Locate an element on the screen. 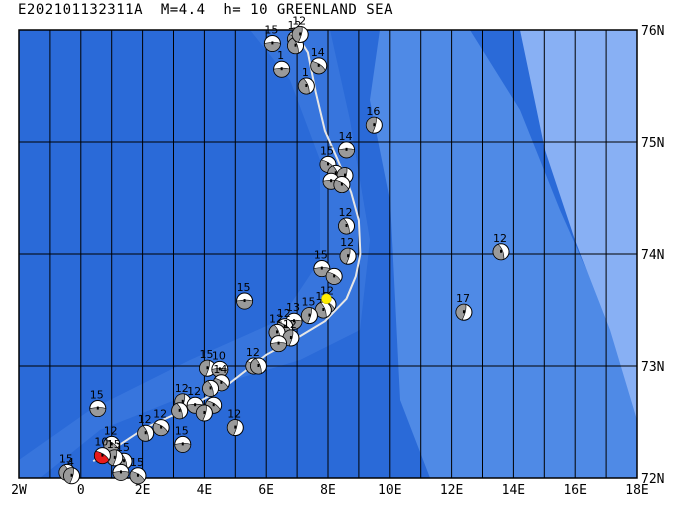 The width and height of the screenshot is (681, 505). longitude-tick-label: 2W is located at coordinates (19, 490).